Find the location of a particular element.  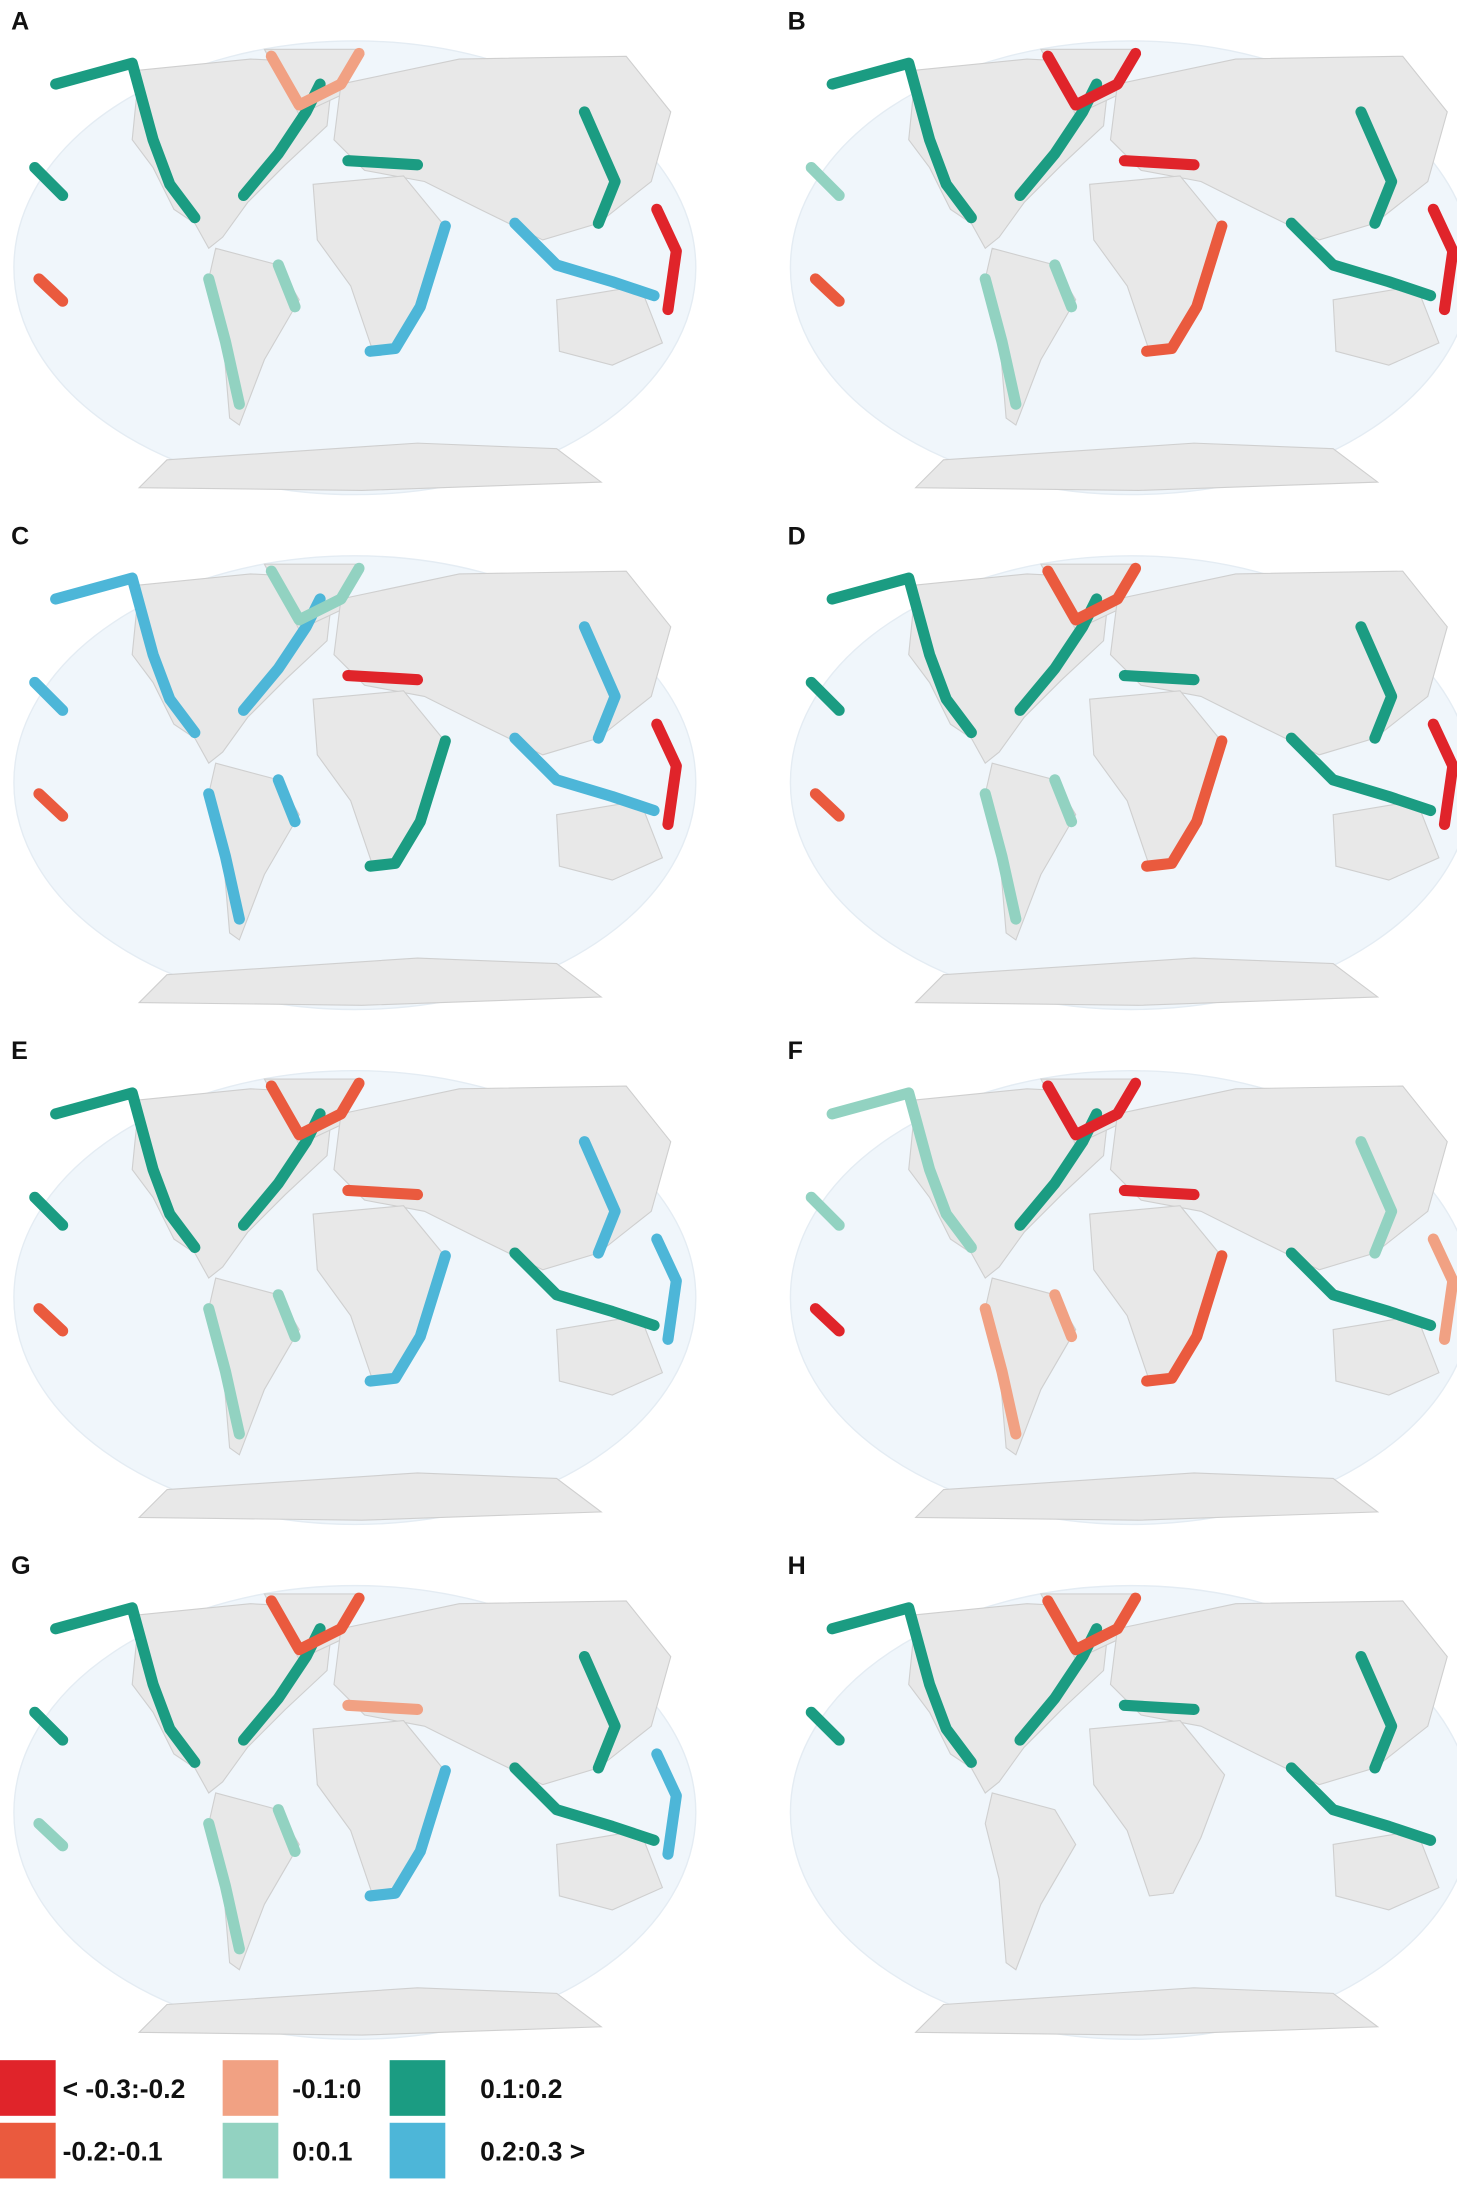

map-panel: E is located at coordinates (354, 1281).